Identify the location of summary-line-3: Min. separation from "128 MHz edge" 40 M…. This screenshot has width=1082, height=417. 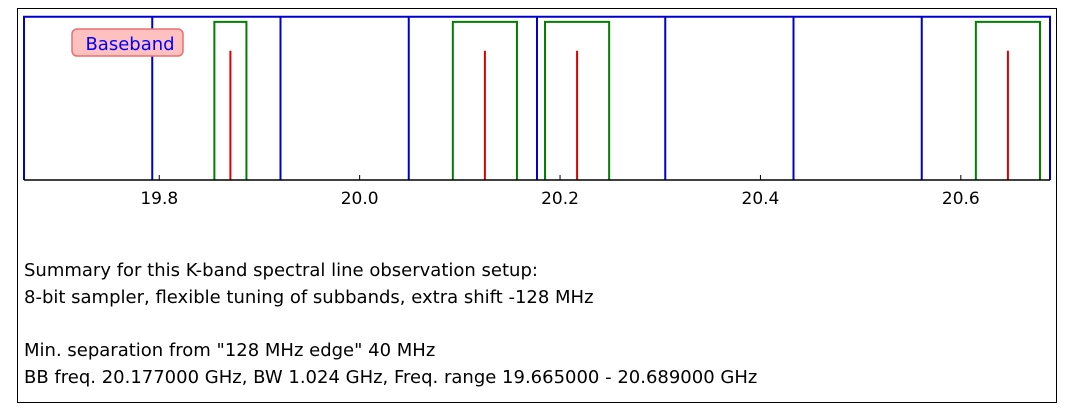
(230, 350).